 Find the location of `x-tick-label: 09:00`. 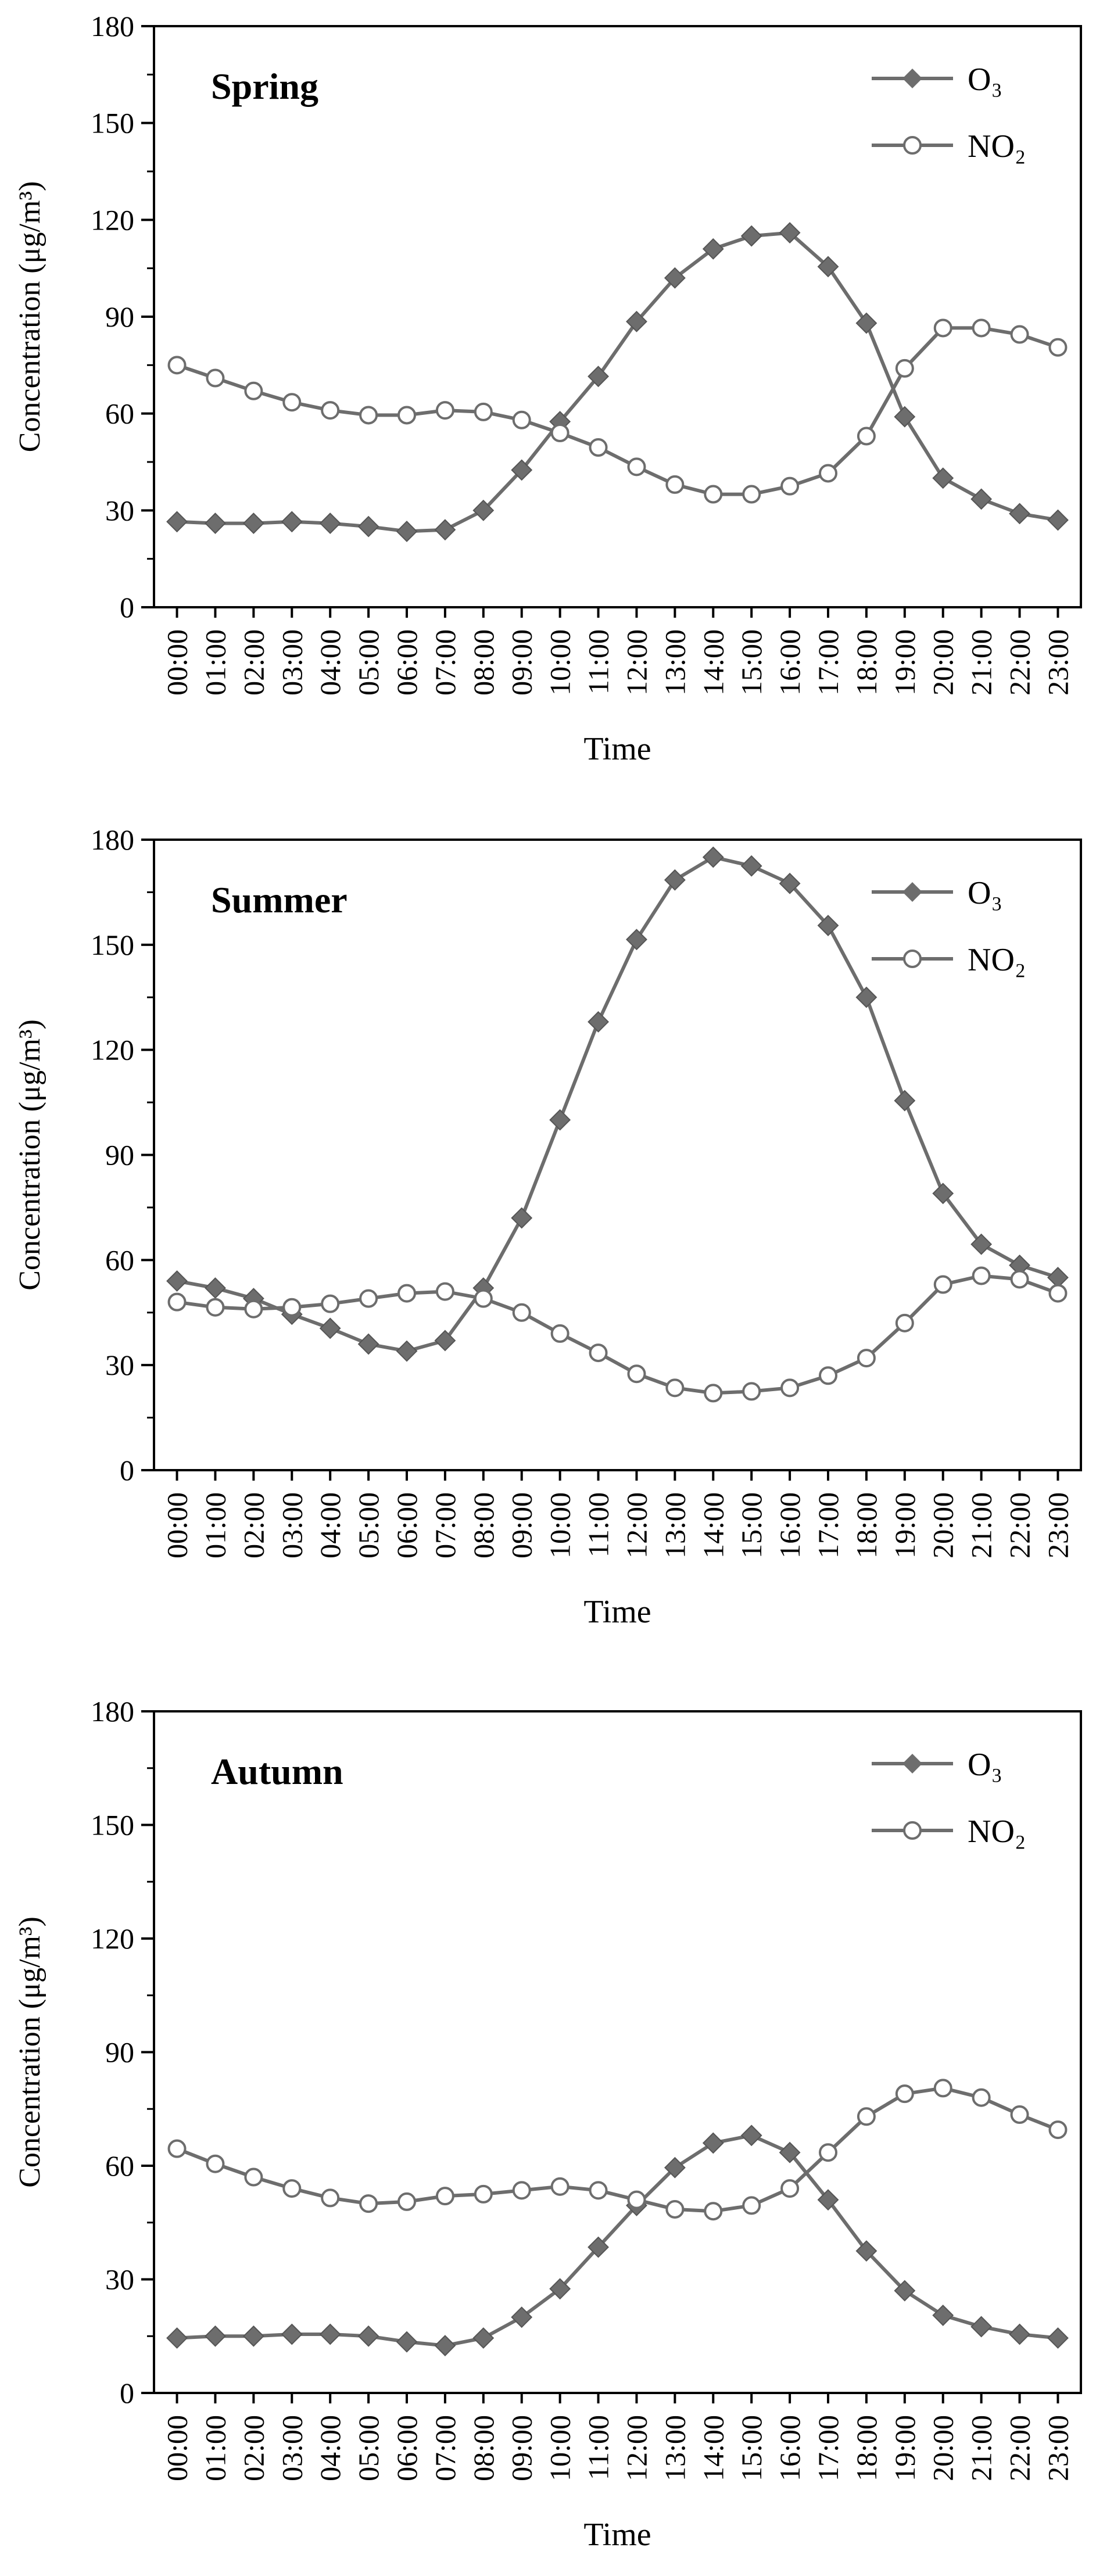

x-tick-label: 09:00 is located at coordinates (522, 662).